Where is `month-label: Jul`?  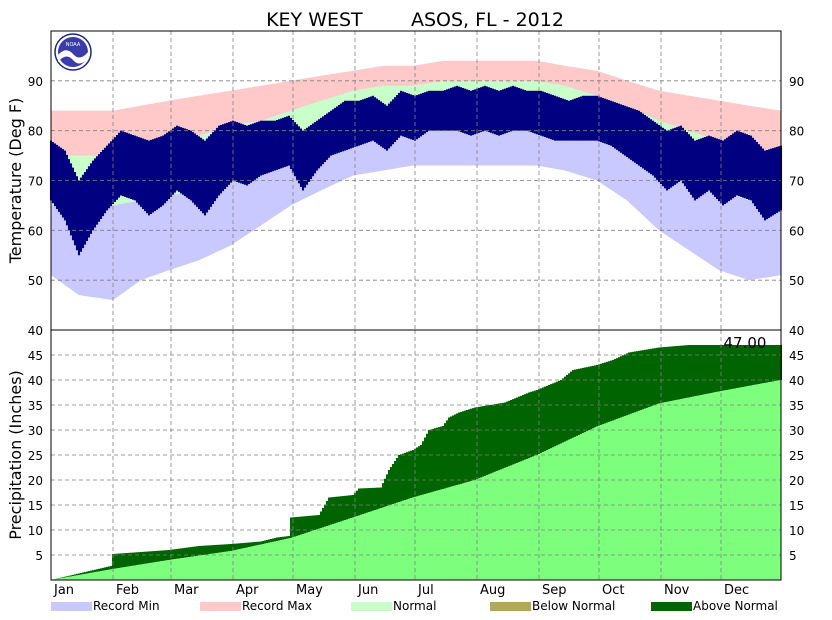
month-label: Jul is located at coordinates (425, 590).